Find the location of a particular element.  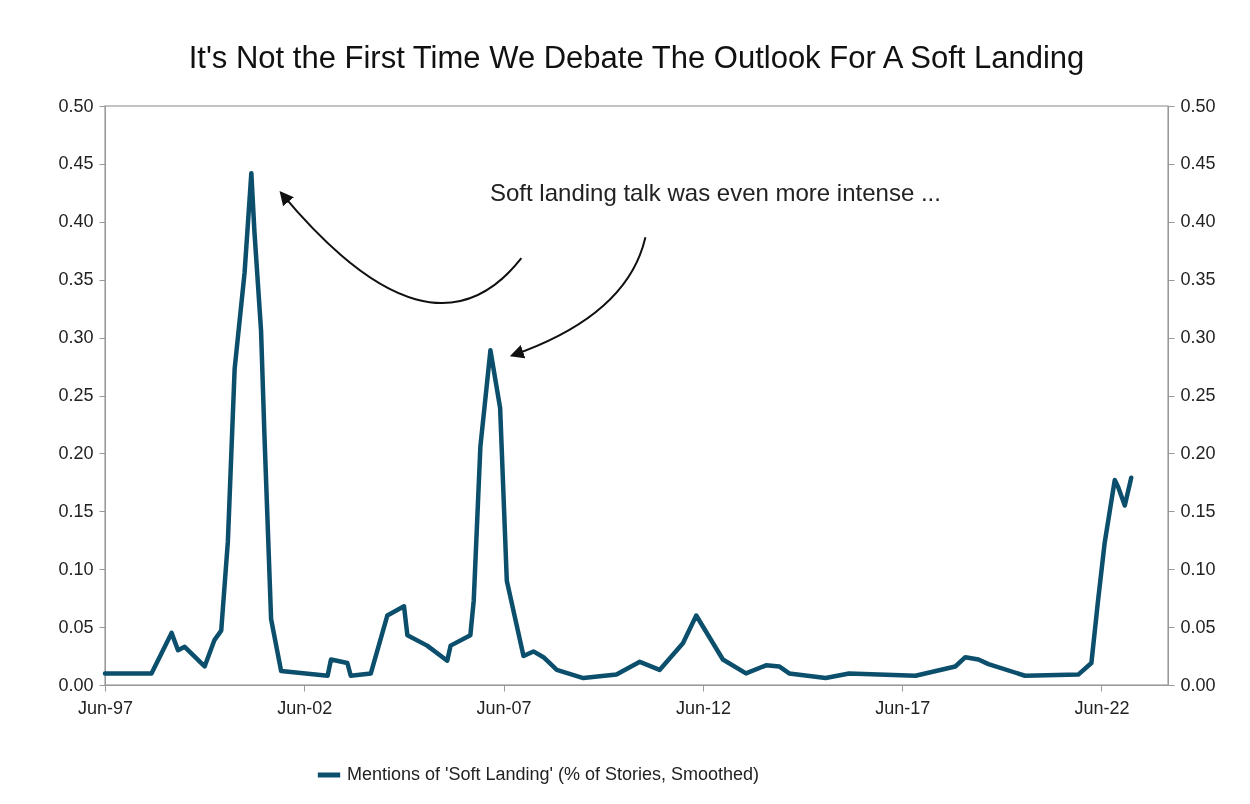

x-tick-label: Jun-17 is located at coordinates (903, 707).